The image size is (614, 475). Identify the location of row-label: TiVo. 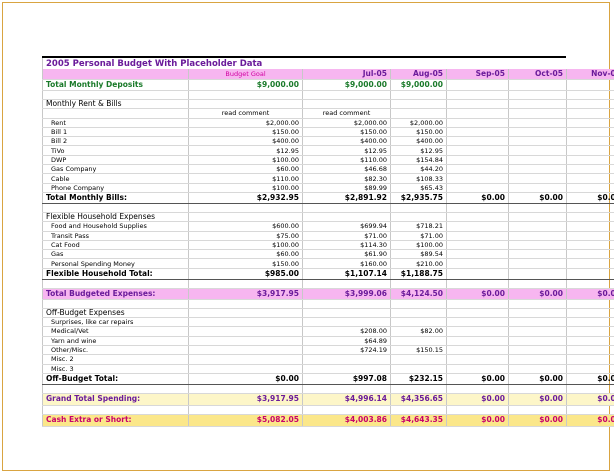
(115, 150).